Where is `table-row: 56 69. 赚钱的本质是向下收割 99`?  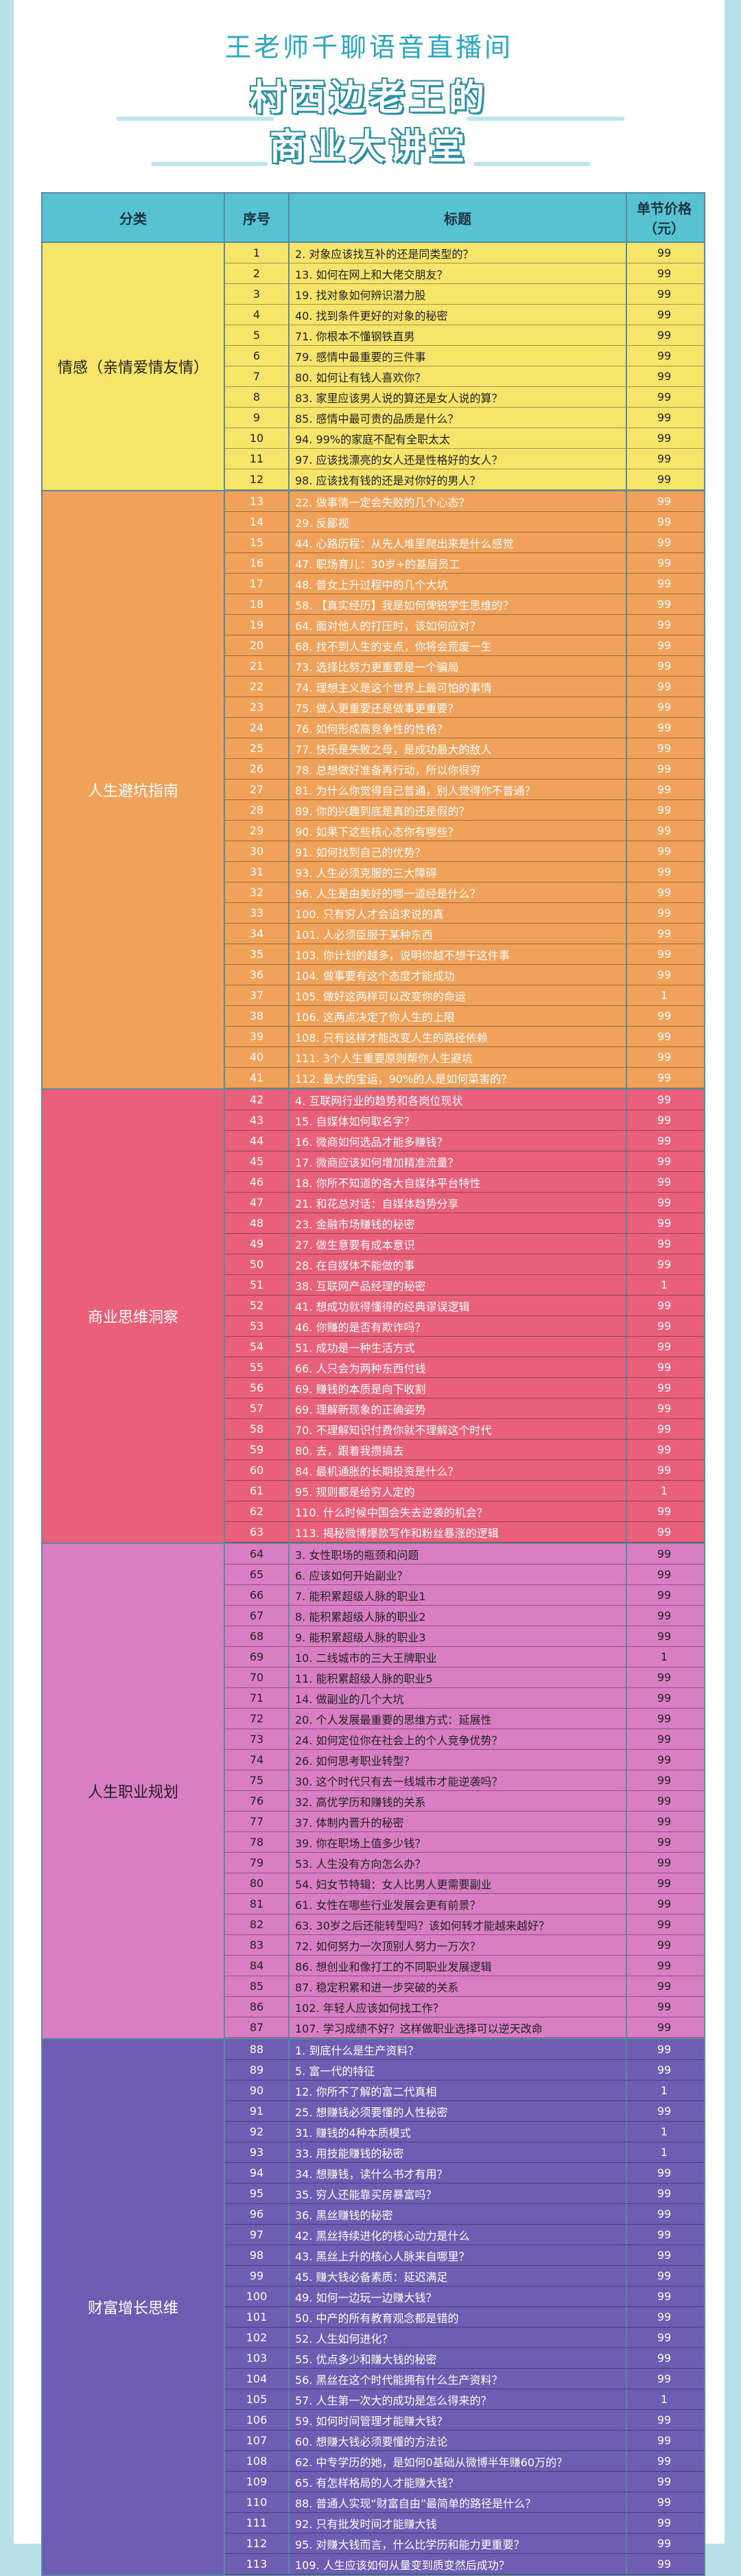
table-row: 56 69. 赚钱的本质是向下收割 99 is located at coordinates (464, 1388).